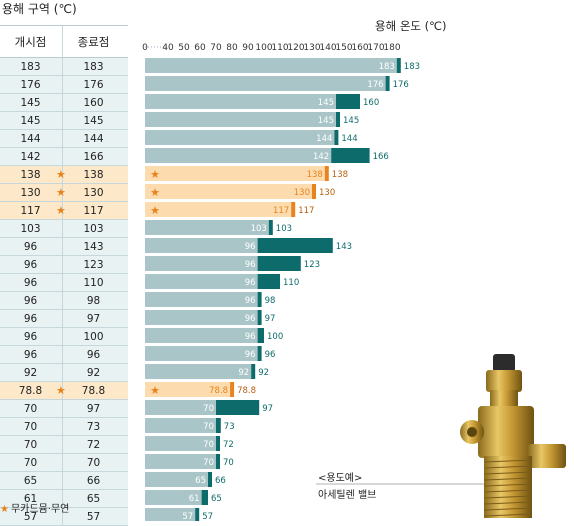  Describe the element at coordinates (248, 48) in the screenshot. I see `x-tick-label: 90` at that location.